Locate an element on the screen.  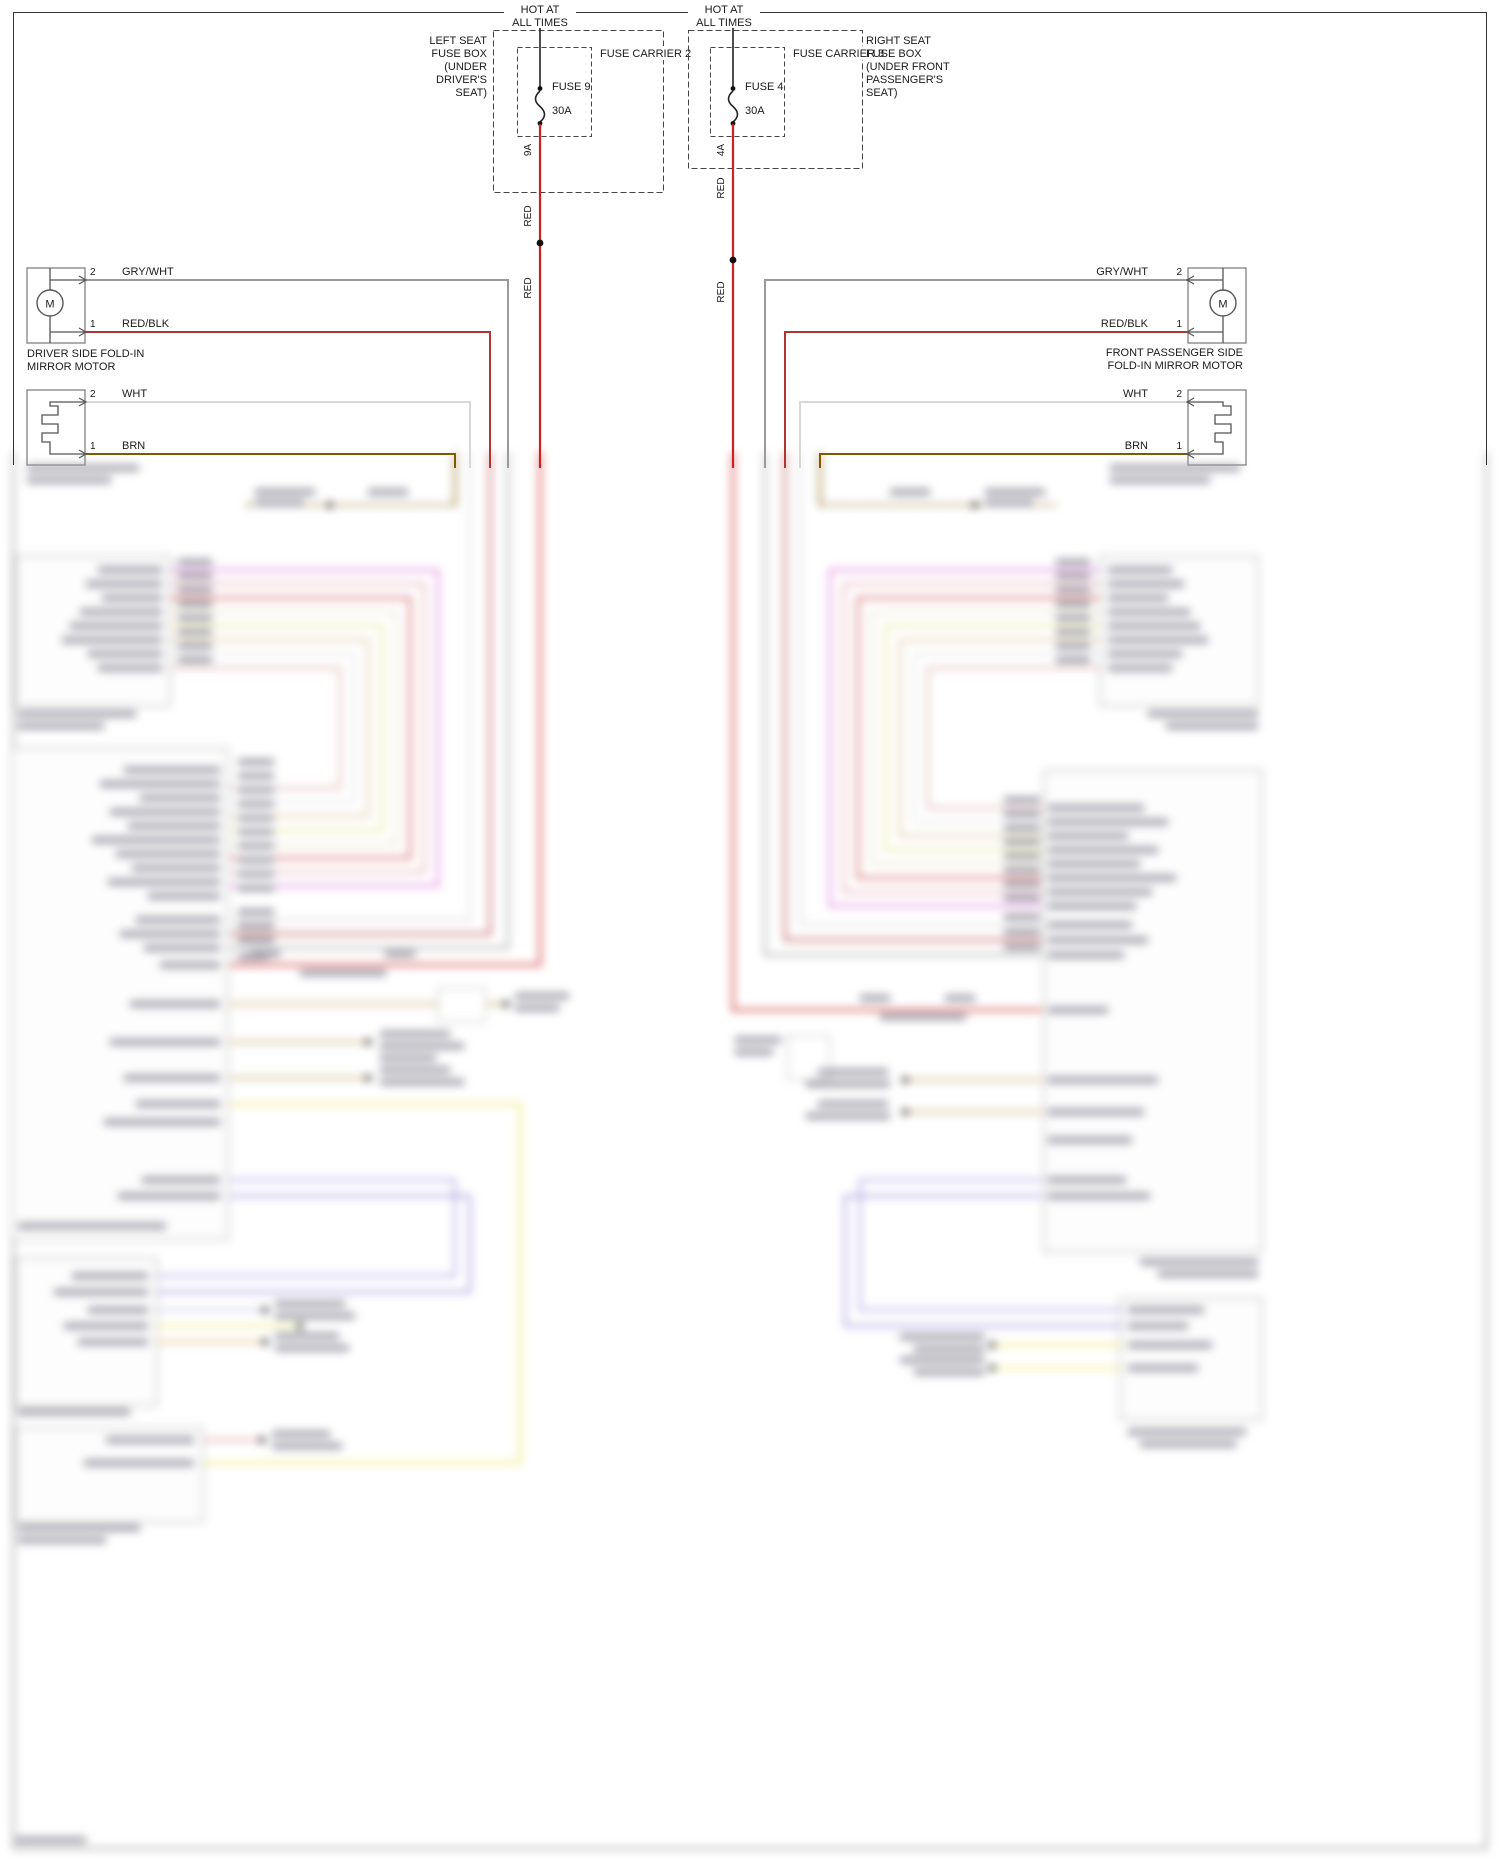
left-fuse-carrier-outline is located at coordinates (554, 92).